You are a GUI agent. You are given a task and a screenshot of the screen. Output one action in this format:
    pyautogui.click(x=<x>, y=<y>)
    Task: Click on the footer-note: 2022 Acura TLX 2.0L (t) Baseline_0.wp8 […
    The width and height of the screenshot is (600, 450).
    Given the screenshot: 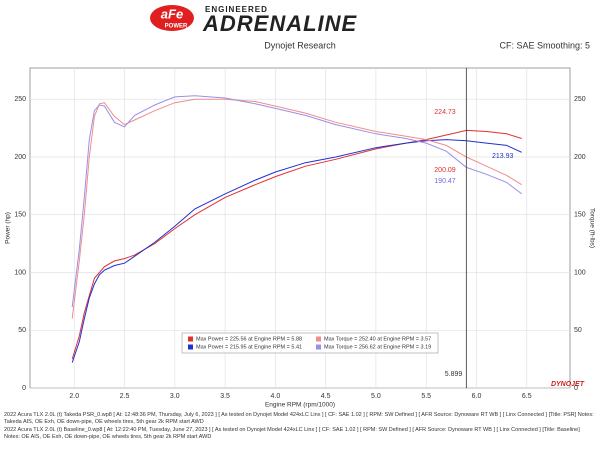 What is the action you would take?
    pyautogui.click(x=292, y=433)
    